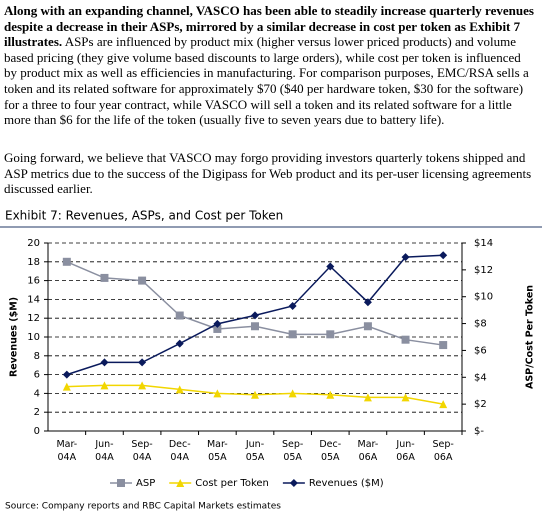  I want to click on y-tick-label: 14, so click(33, 299).